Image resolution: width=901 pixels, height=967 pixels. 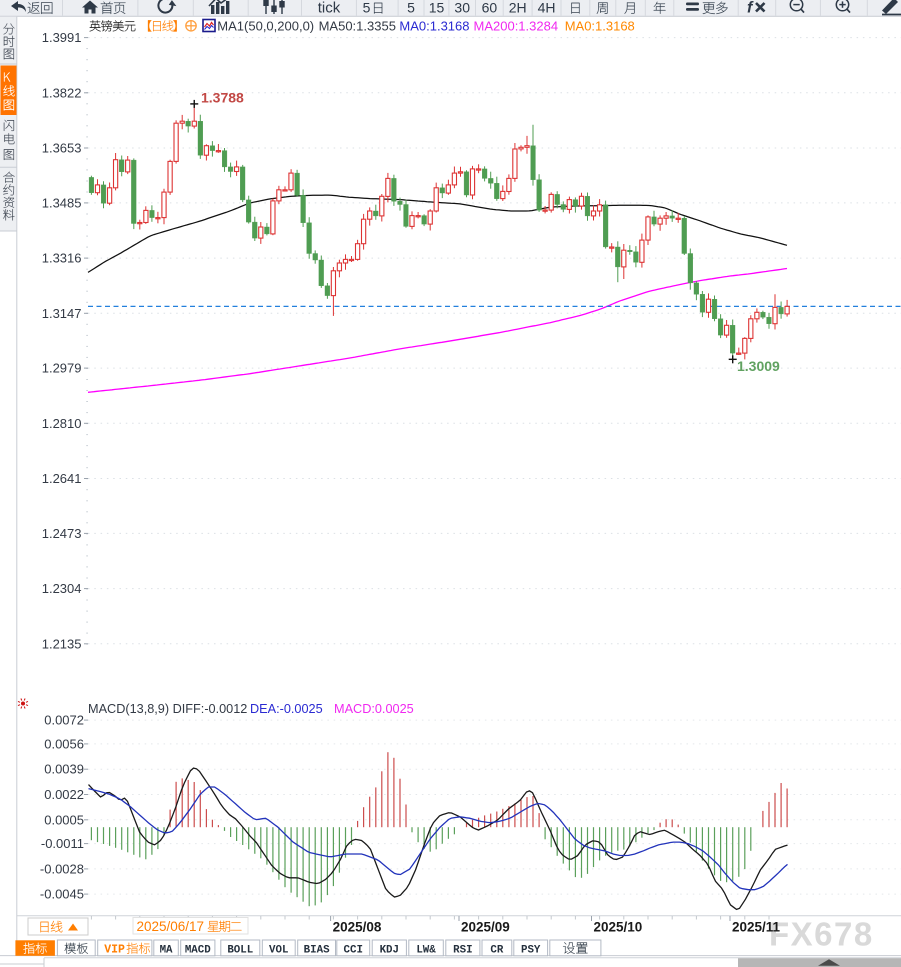 I want to click on svg-text: 1.3653, so click(x=62, y=148).